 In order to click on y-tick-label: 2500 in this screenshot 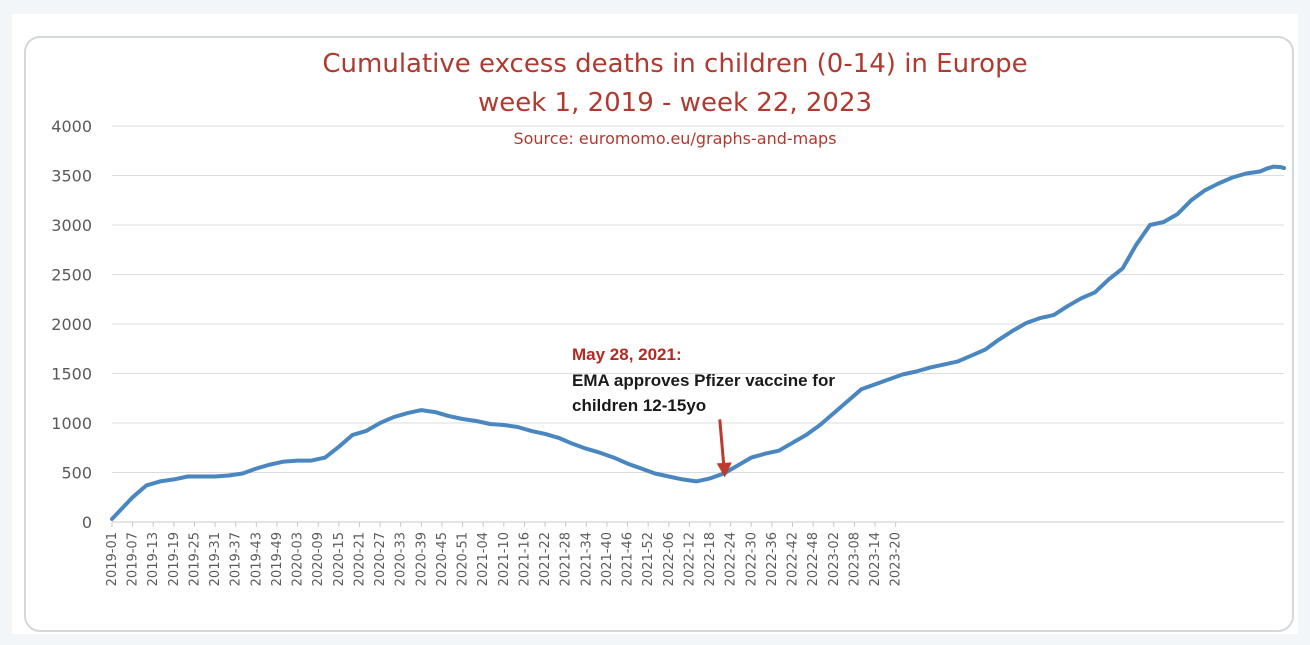, I will do `click(71, 275)`.